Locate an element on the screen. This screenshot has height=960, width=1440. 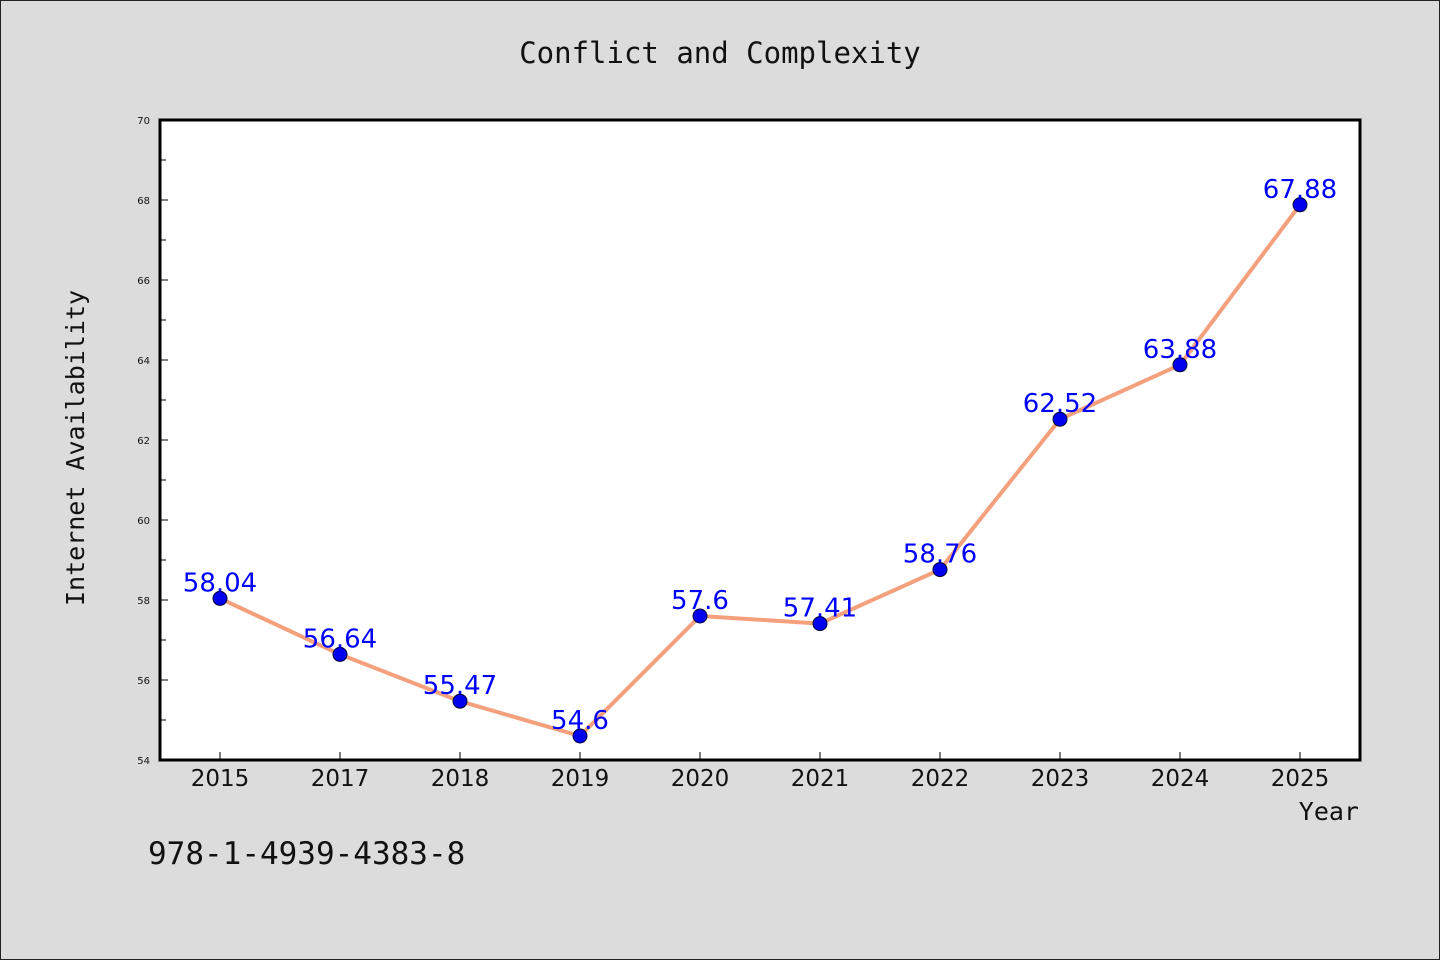
x-tick-label: 2018 is located at coordinates (460, 779).